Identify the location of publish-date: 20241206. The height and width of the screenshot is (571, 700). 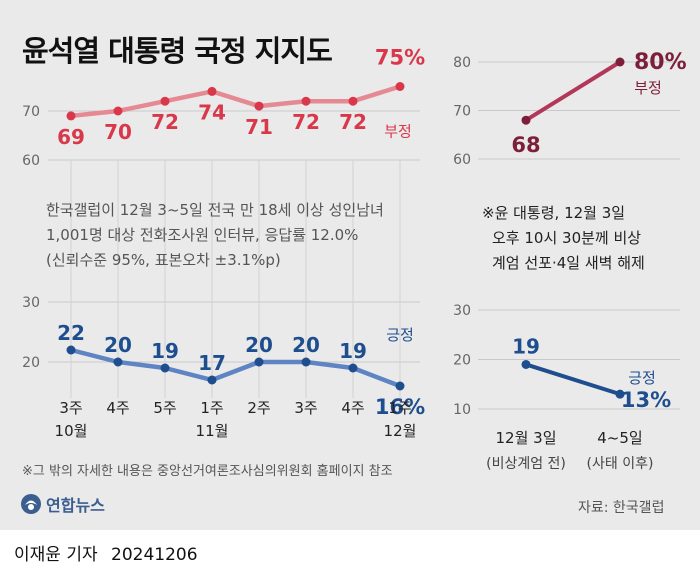
(154, 555).